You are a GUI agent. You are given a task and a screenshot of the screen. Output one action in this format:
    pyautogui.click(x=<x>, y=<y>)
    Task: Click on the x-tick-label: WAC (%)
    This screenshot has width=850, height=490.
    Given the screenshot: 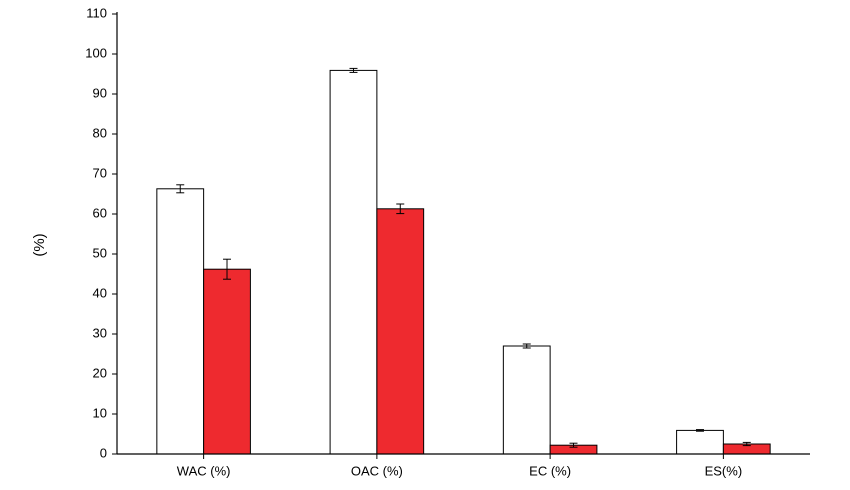 What is the action you would take?
    pyautogui.click(x=204, y=470)
    